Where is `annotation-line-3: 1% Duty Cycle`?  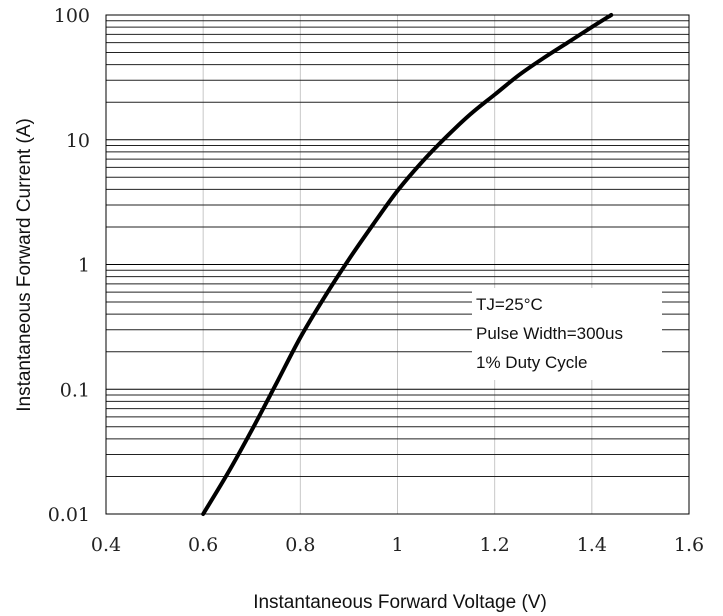 annotation-line-3: 1% Duty Cycle is located at coordinates (531, 362).